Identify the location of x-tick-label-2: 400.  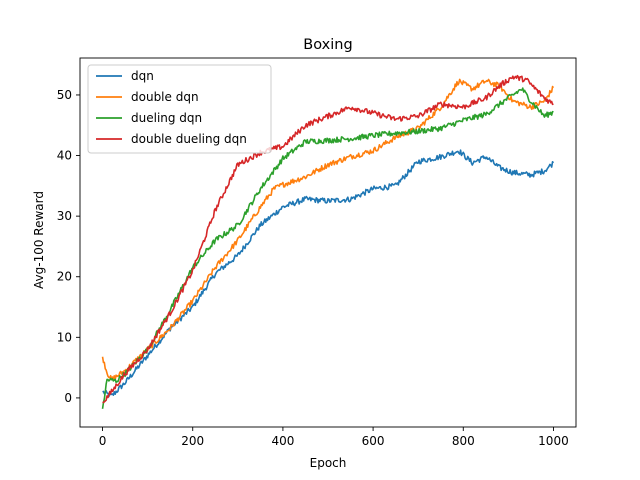
(282, 441).